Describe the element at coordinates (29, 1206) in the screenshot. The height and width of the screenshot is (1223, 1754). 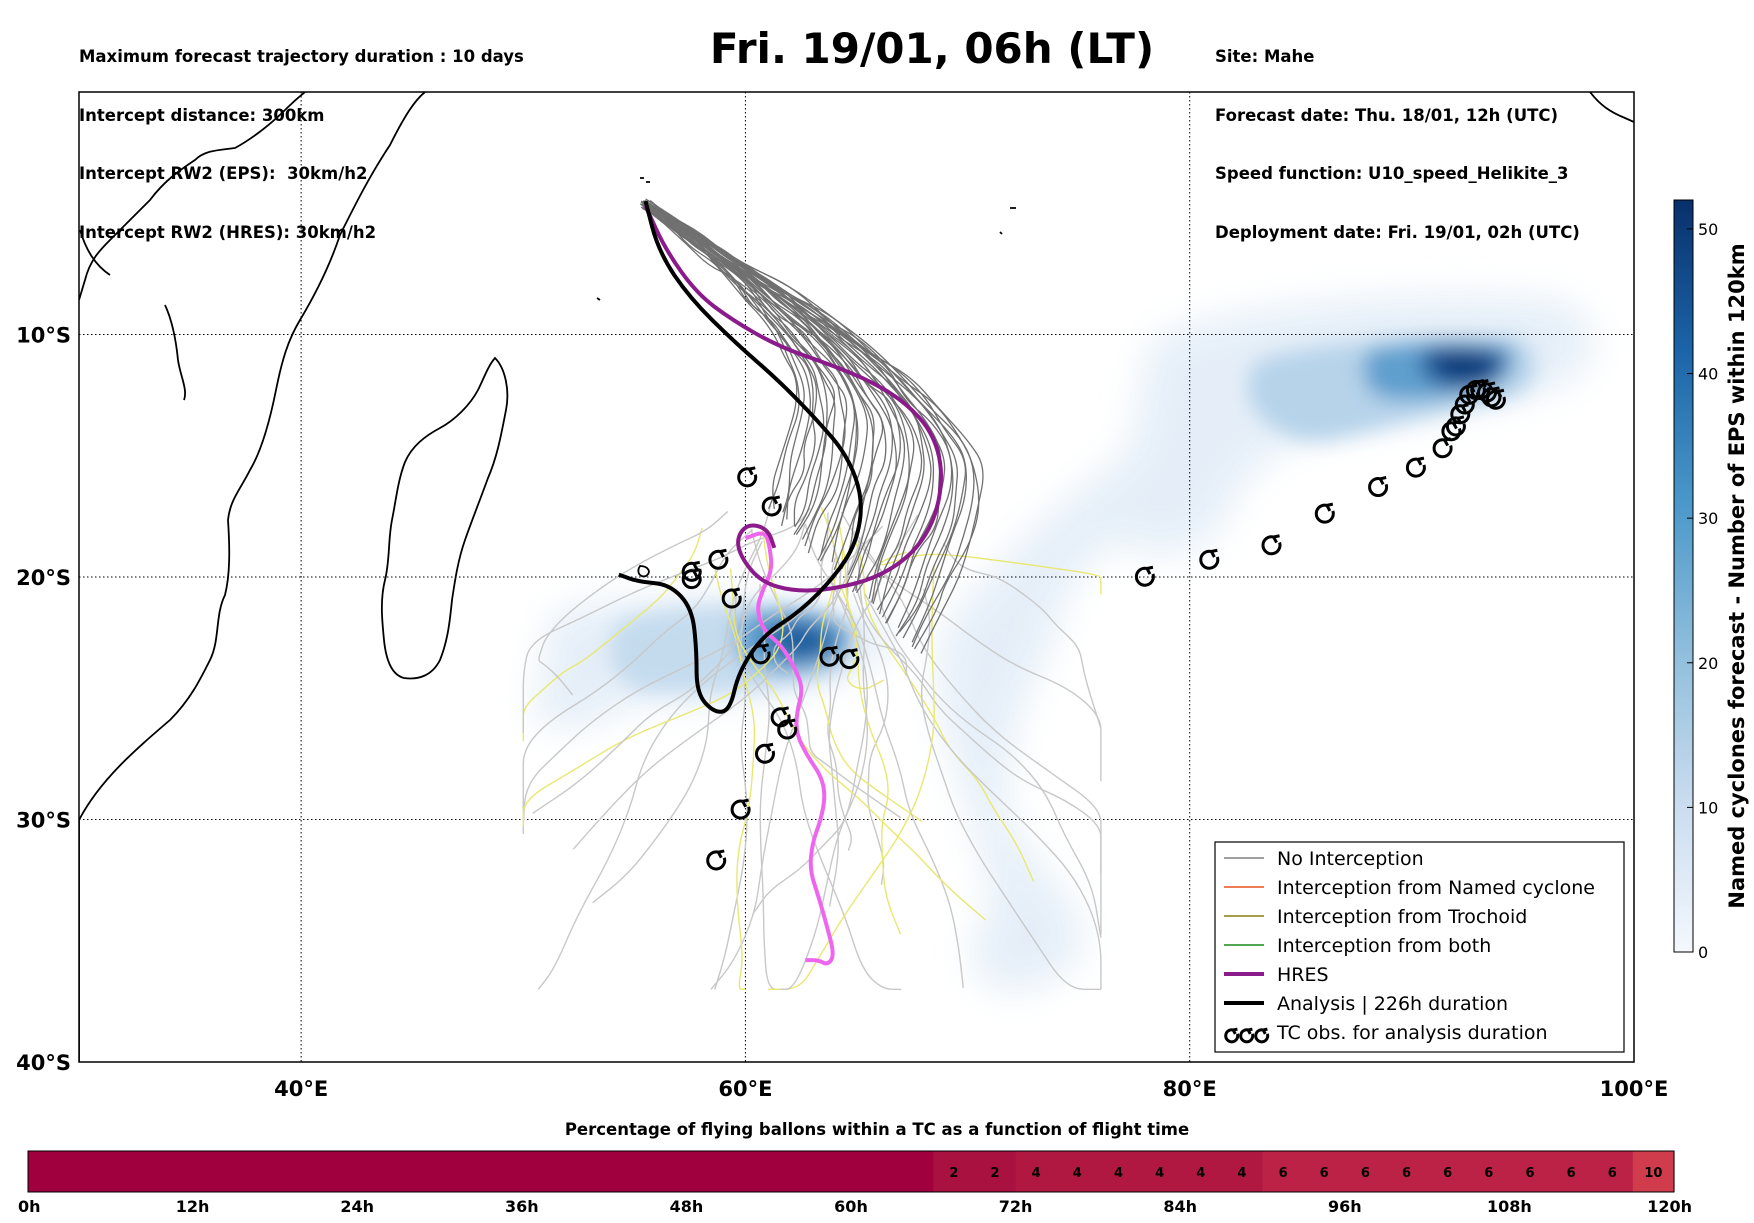
I see `flight-time-tick-label: 0h` at that location.